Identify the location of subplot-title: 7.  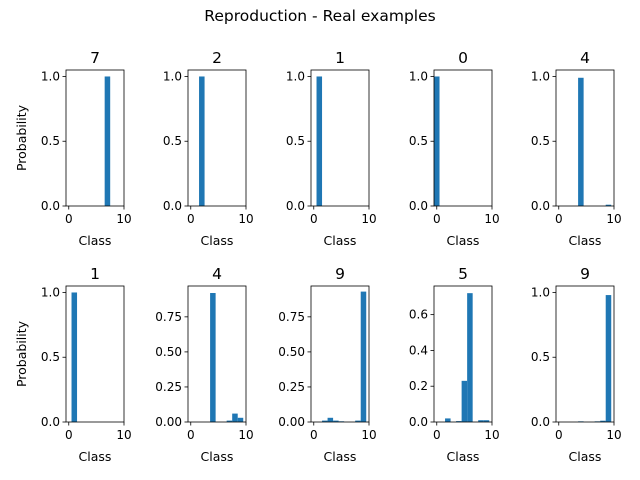
(95, 58).